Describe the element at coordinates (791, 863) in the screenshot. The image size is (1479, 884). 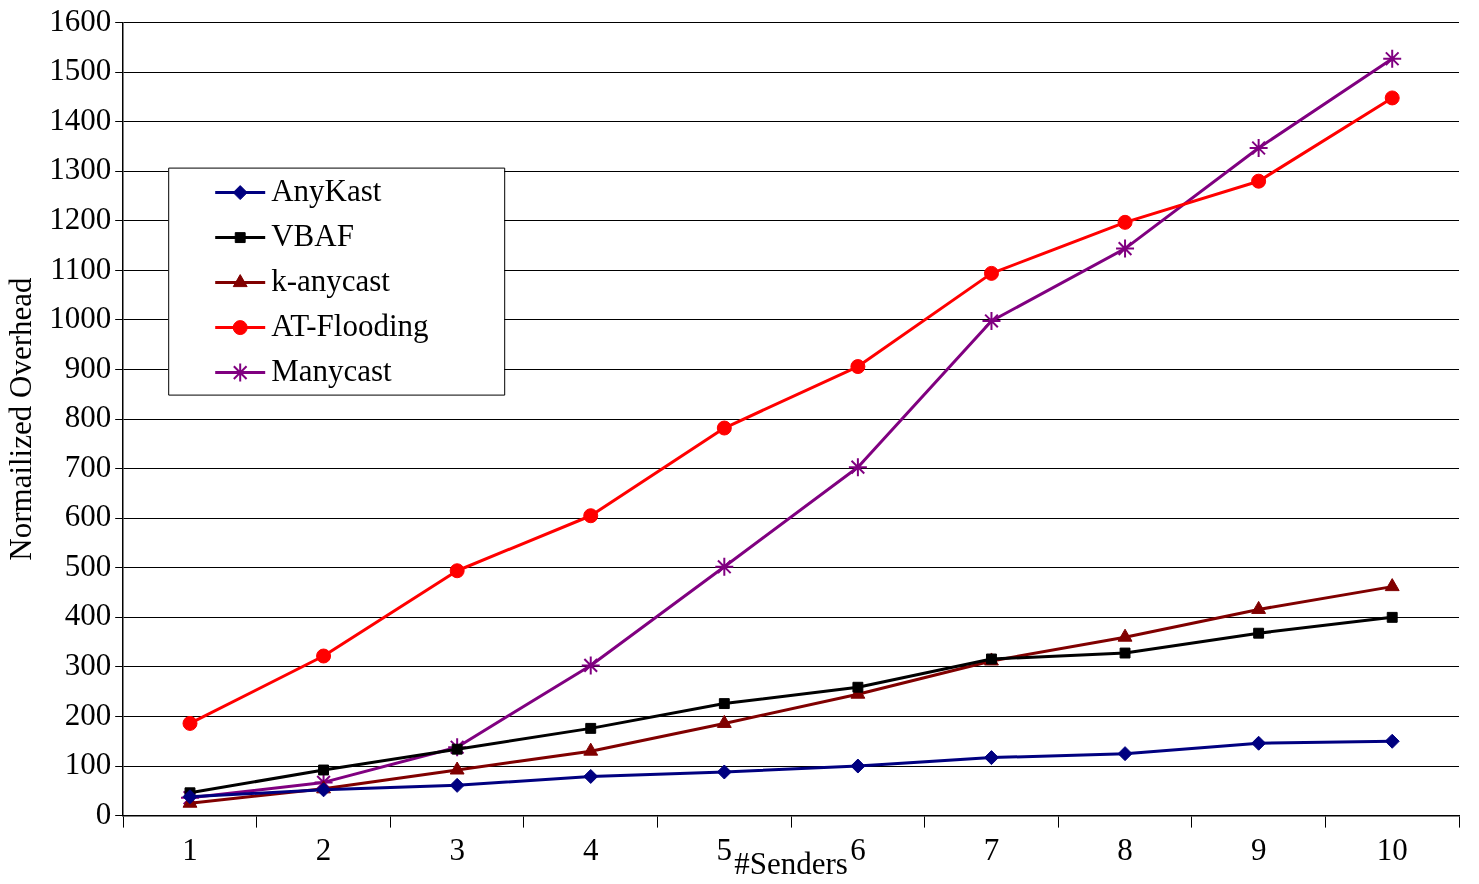
I see `x-axis-title: #Senders` at that location.